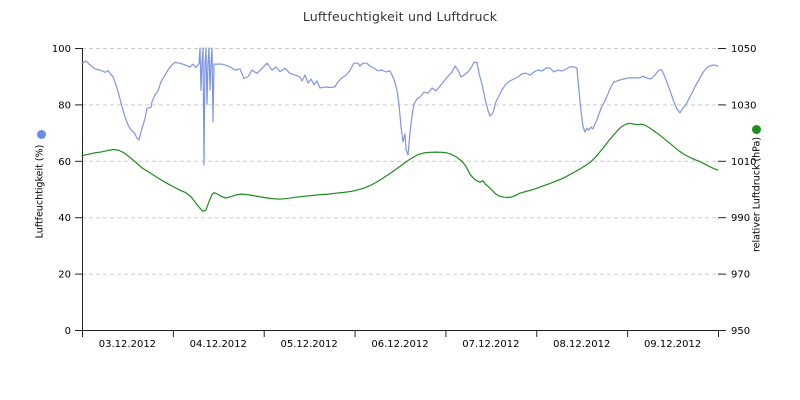  What do you see at coordinates (64, 105) in the screenshot?
I see `y-left-tick-label: 80` at bounding box center [64, 105].